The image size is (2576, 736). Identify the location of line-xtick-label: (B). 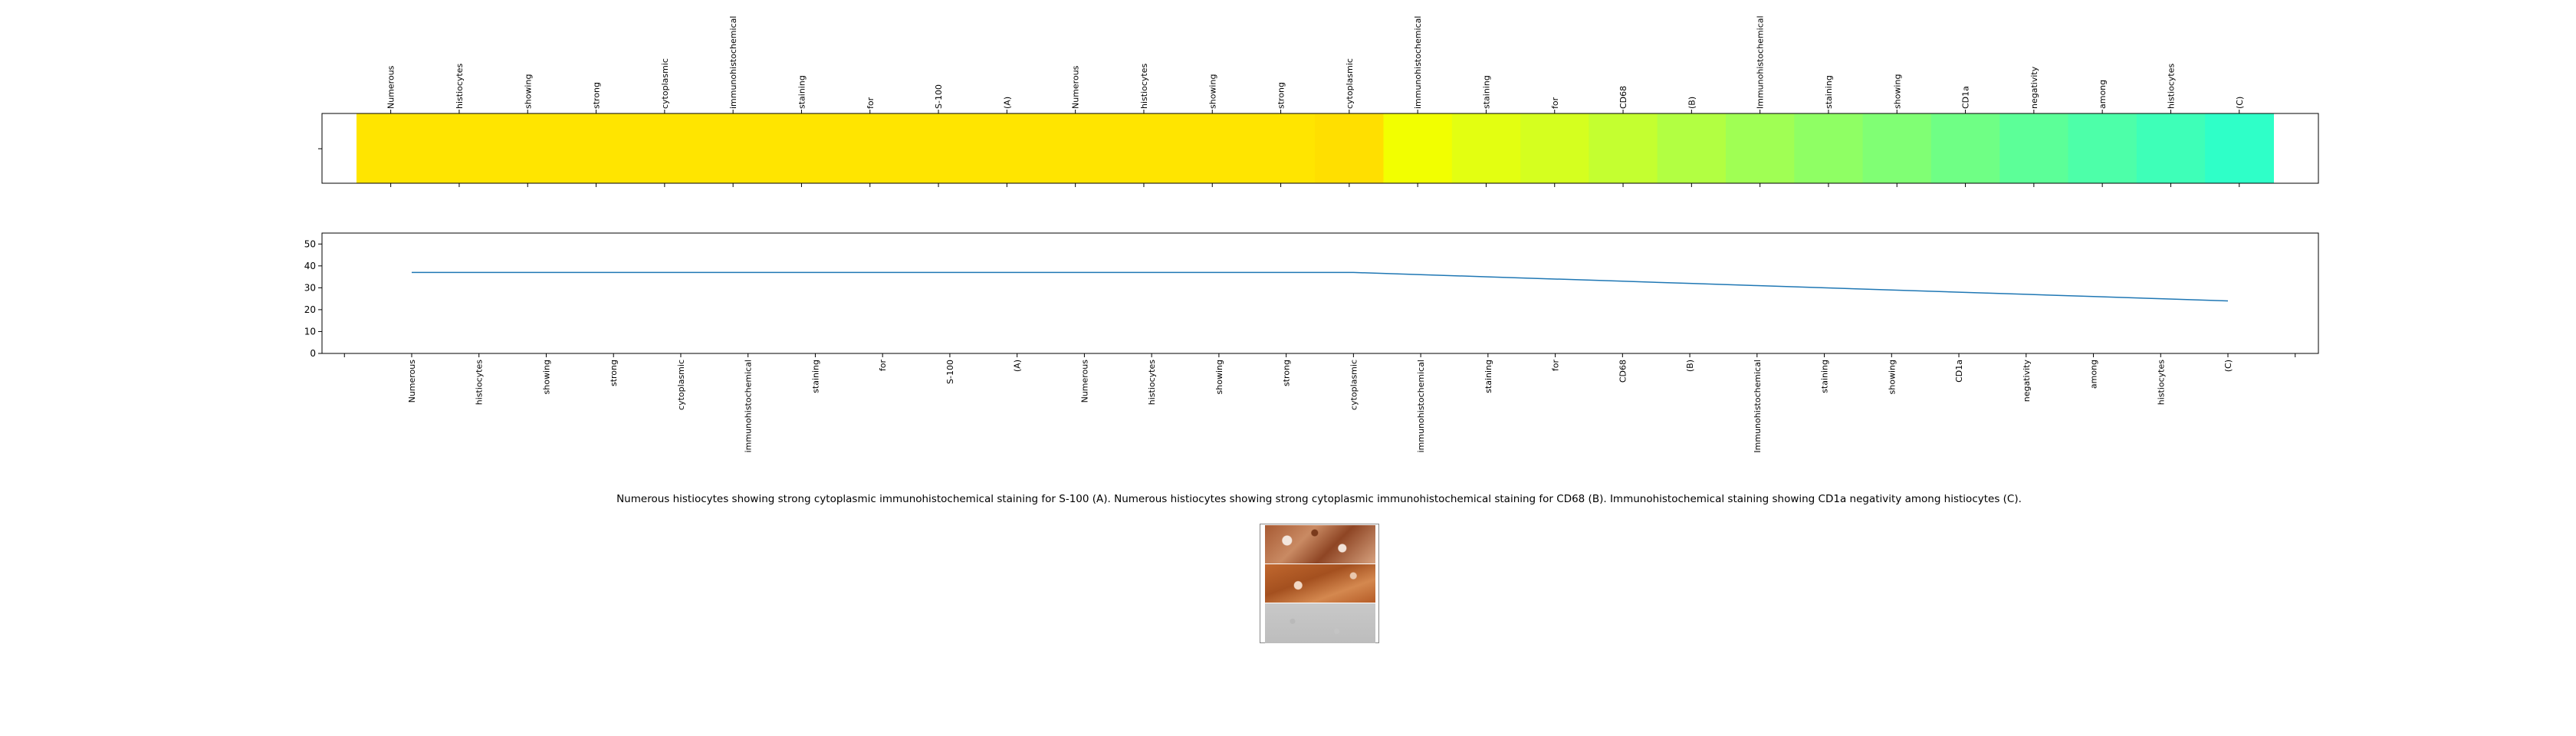
(1690, 366).